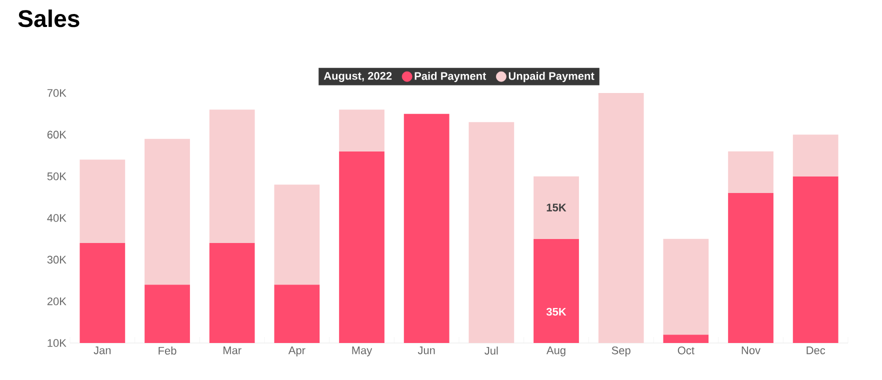 Image resolution: width=882 pixels, height=380 pixels. I want to click on x-tick-label: Mar, so click(233, 350).